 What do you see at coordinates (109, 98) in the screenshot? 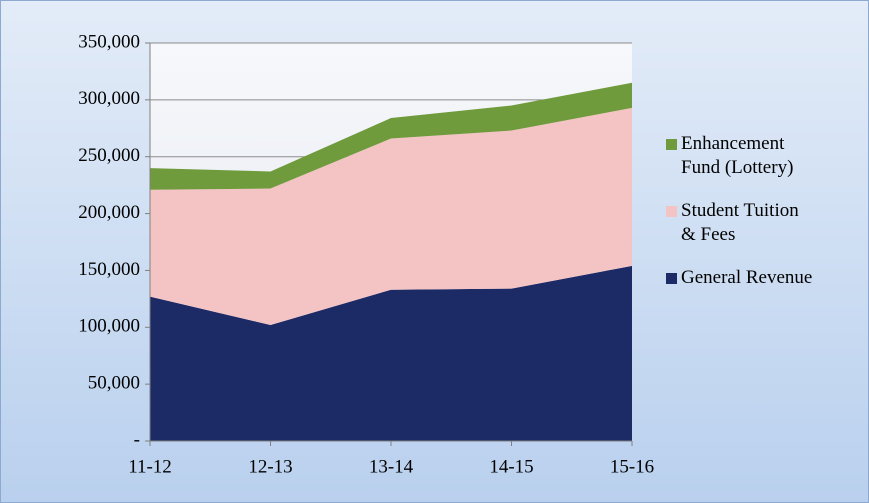
I see `y-tick-label: 300,000` at bounding box center [109, 98].